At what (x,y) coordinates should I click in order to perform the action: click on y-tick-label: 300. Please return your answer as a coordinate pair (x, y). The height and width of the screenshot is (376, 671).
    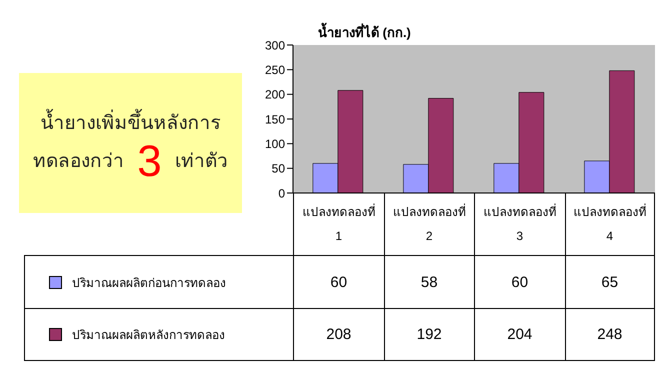
    Looking at the image, I should click on (275, 45).